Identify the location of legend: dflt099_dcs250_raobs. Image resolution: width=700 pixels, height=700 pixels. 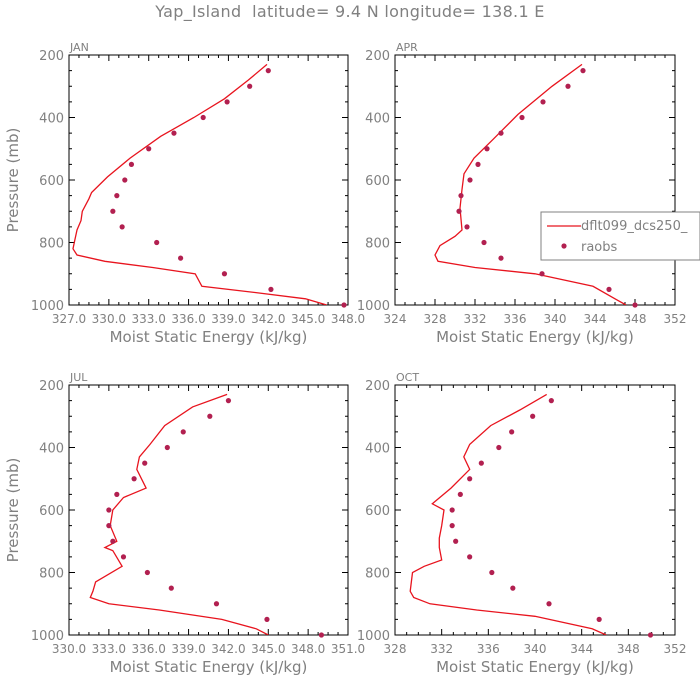
(620, 236).